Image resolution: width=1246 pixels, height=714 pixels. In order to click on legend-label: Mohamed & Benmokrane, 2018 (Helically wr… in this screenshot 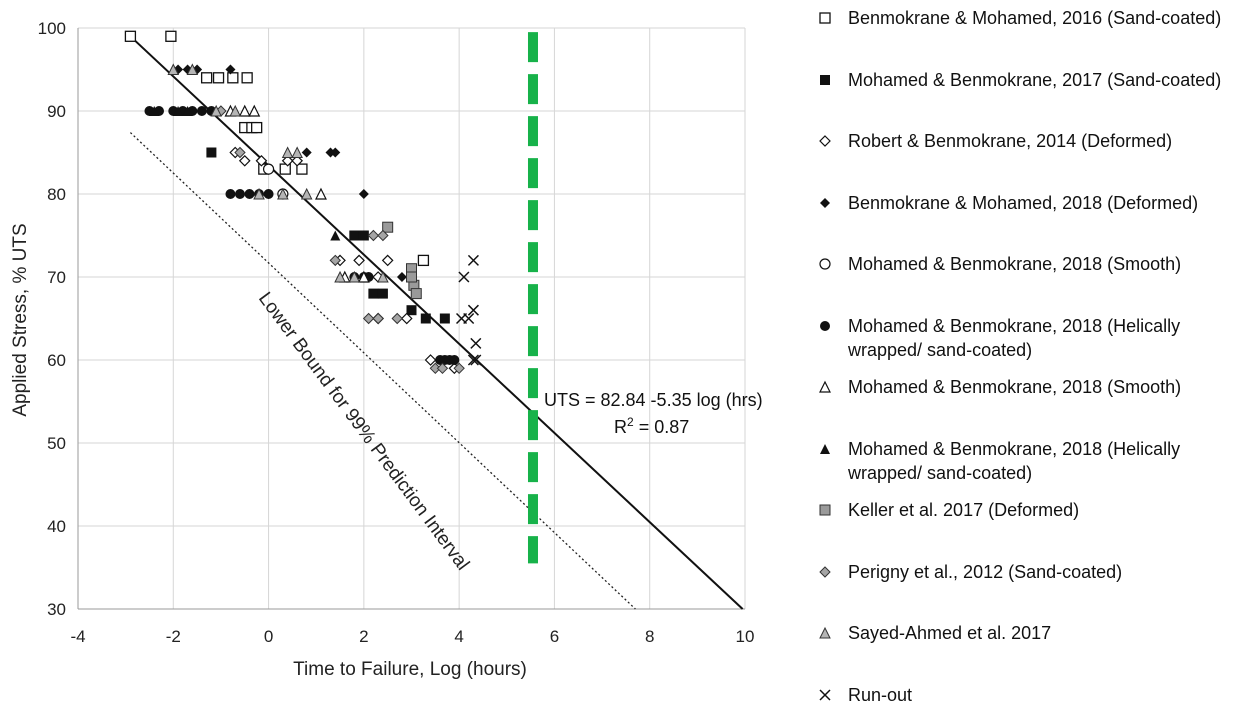, I will do `click(1014, 338)`.